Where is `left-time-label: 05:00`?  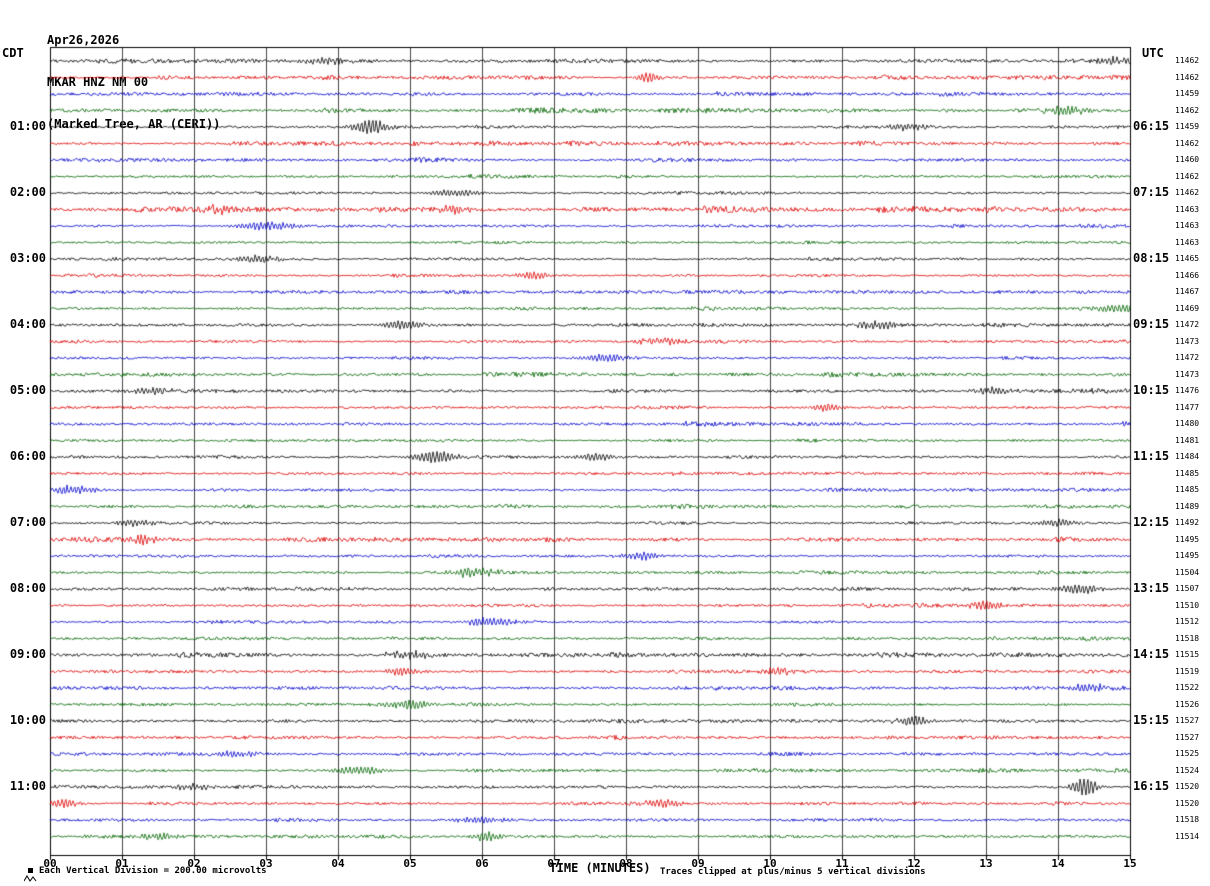 left-time-label: 05:00 is located at coordinates (27, 390).